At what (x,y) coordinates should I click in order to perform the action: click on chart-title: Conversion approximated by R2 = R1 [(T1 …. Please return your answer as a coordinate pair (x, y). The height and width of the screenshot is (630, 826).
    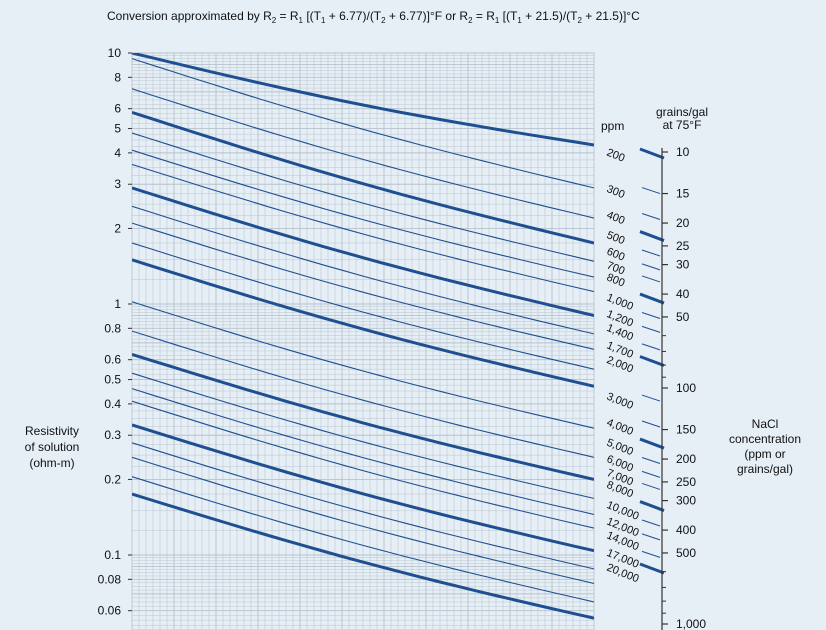
    Looking at the image, I should click on (373, 17).